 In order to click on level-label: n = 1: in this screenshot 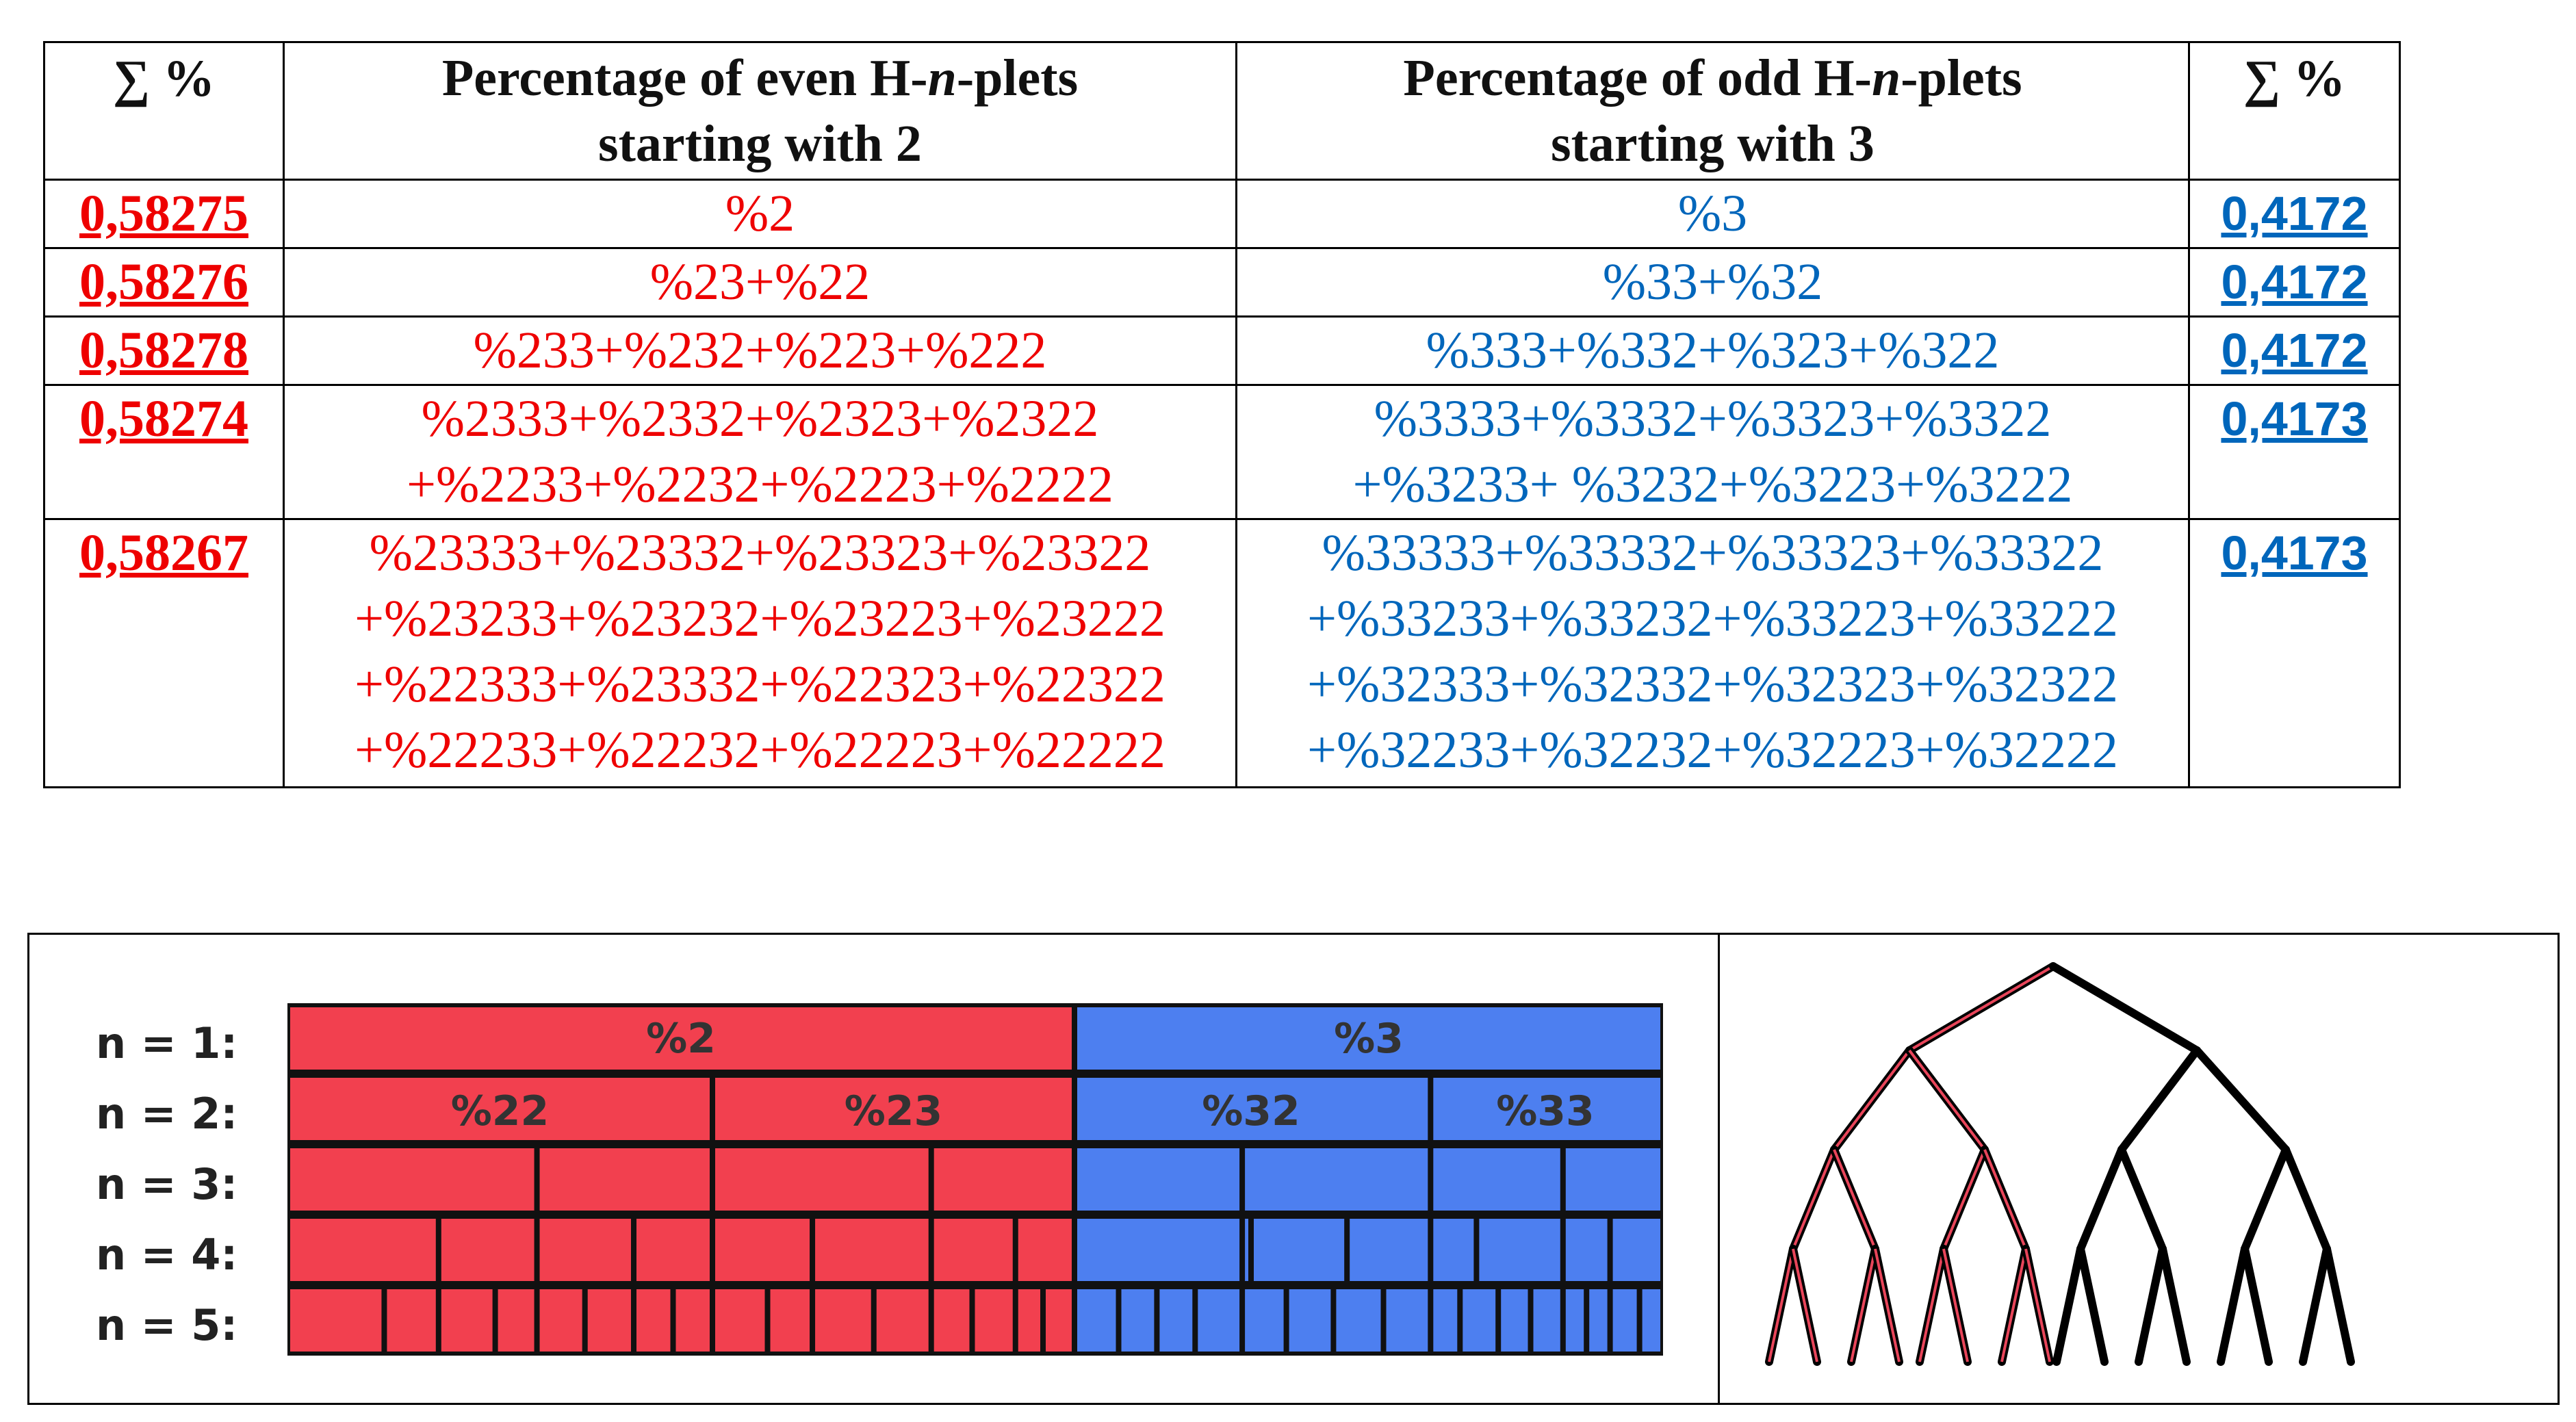, I will do `click(167, 1043)`.